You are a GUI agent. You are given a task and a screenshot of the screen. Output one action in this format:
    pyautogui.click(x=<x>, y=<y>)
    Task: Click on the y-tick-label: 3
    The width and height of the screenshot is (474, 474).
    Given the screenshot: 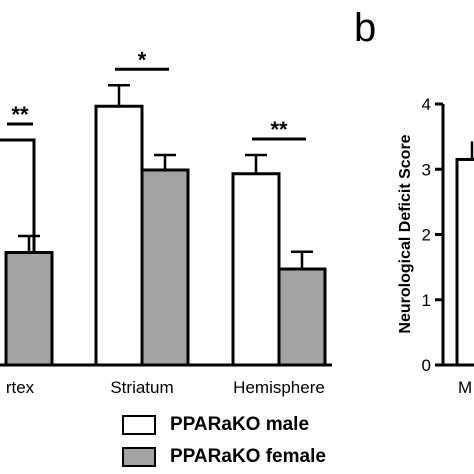 What is the action you would take?
    pyautogui.click(x=426, y=169)
    